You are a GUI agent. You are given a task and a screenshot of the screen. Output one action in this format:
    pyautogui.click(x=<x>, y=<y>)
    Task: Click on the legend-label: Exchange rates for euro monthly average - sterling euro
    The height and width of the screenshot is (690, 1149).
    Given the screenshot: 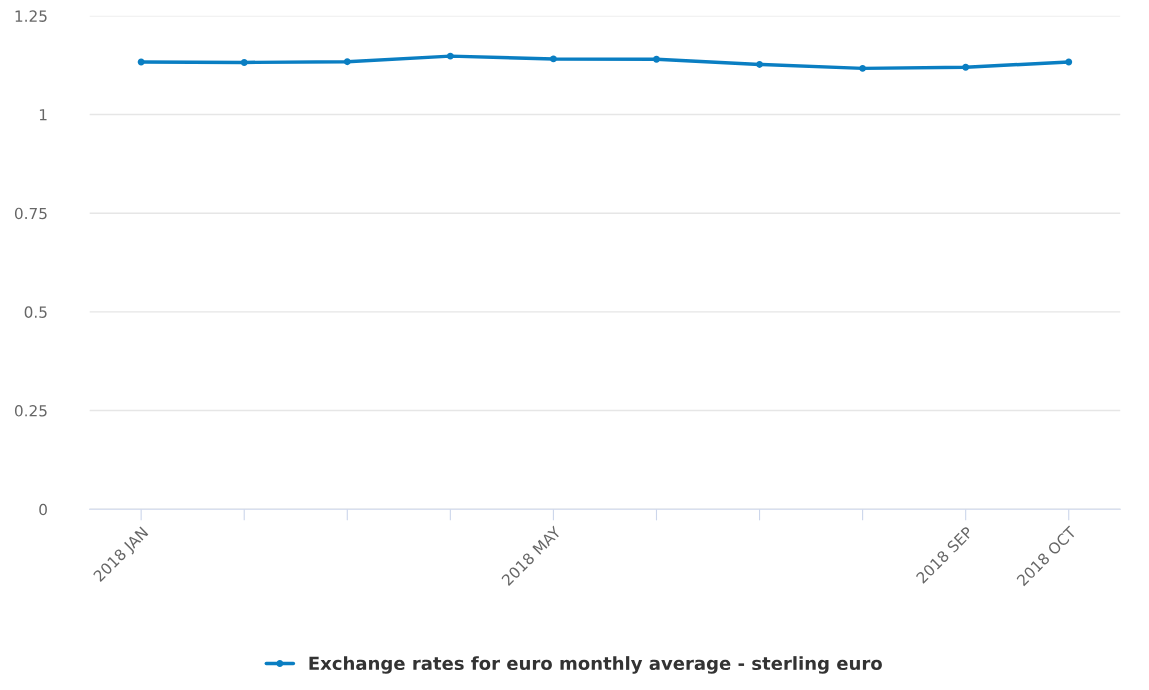 What is the action you would take?
    pyautogui.click(x=595, y=665)
    